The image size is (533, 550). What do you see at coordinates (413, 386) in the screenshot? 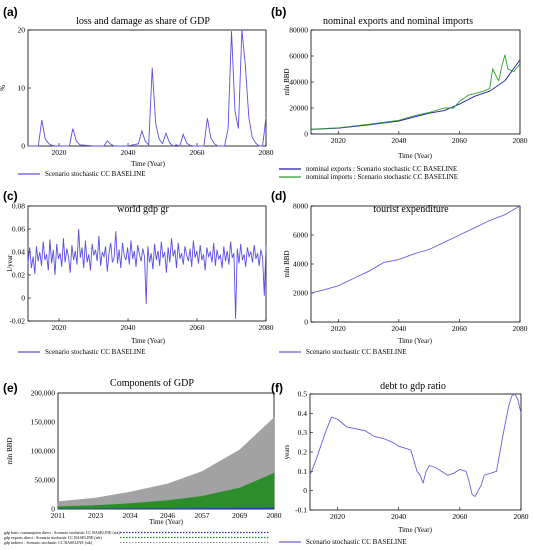
I see `chart-title: debt to gdp ratio` at bounding box center [413, 386].